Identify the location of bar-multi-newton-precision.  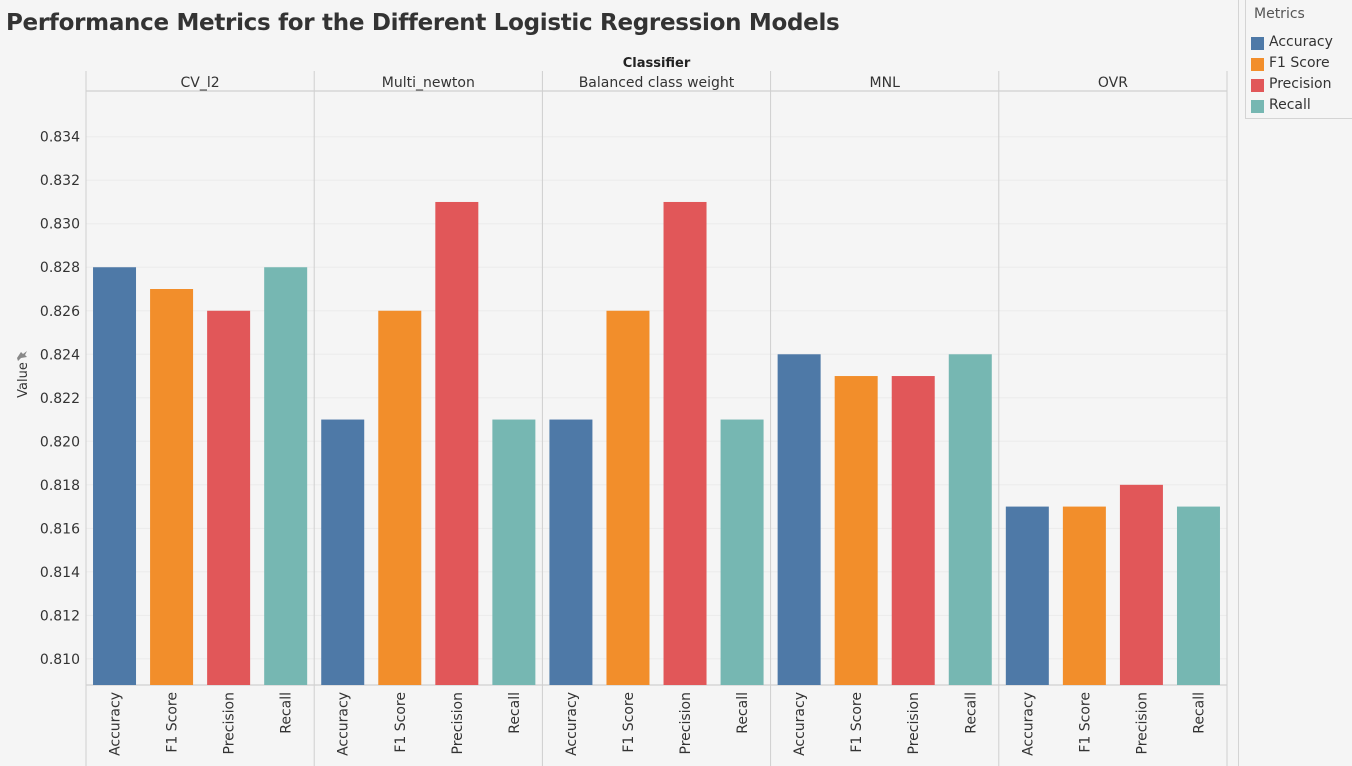
(457, 443).